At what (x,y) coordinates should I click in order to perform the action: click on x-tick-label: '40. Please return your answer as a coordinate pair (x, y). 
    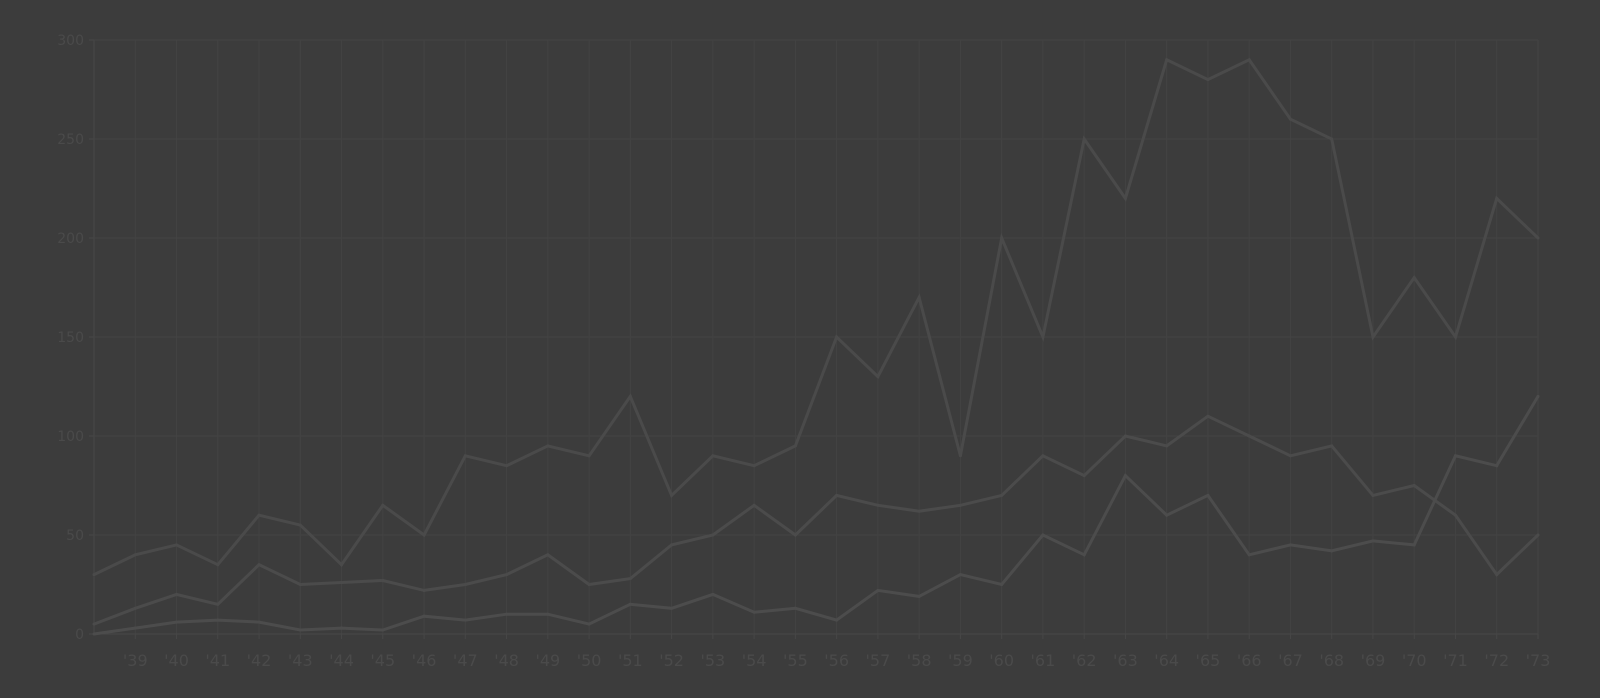
    Looking at the image, I should click on (176, 660).